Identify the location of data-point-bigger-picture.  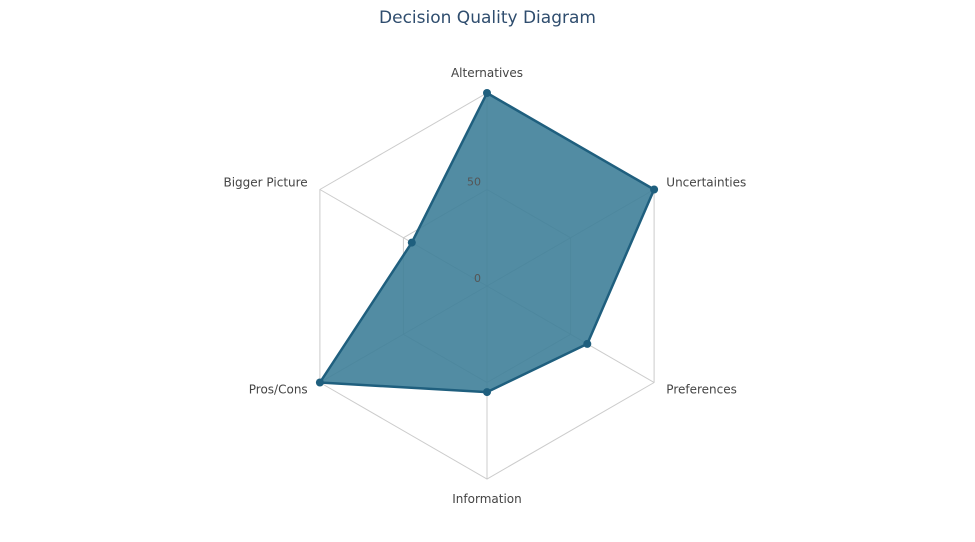
(411, 242).